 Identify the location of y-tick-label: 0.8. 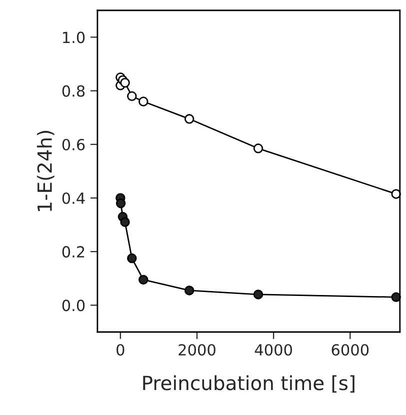
(73, 91).